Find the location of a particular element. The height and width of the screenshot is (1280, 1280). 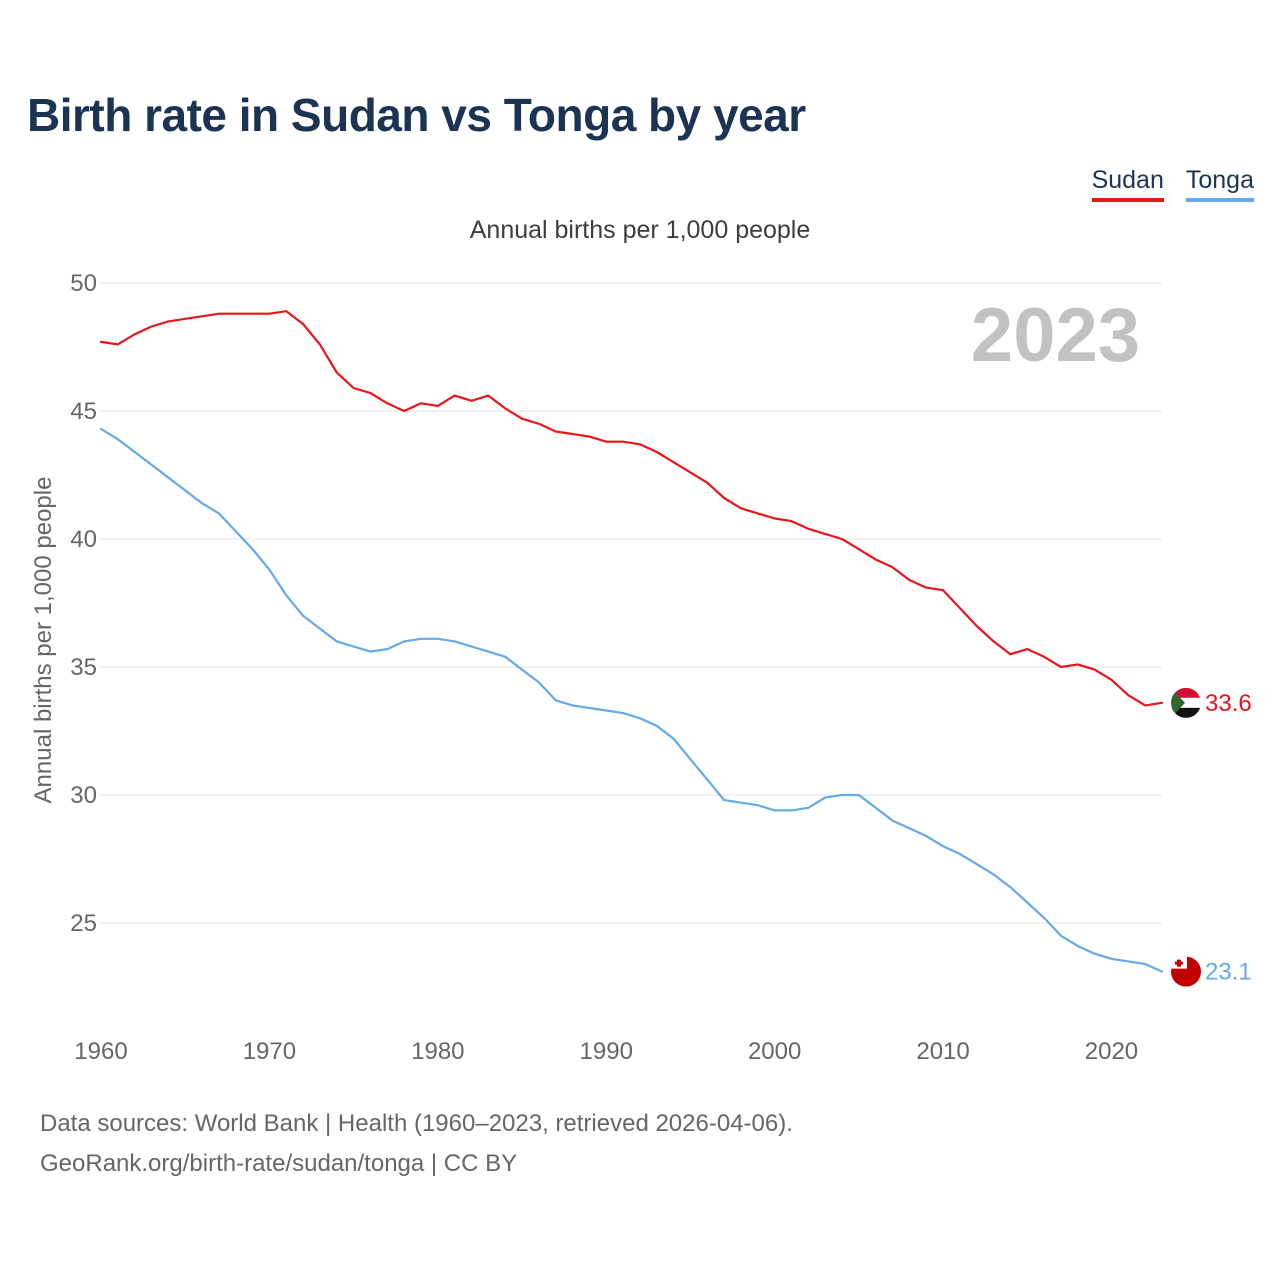

y-tick-label: 25 is located at coordinates (83, 923).